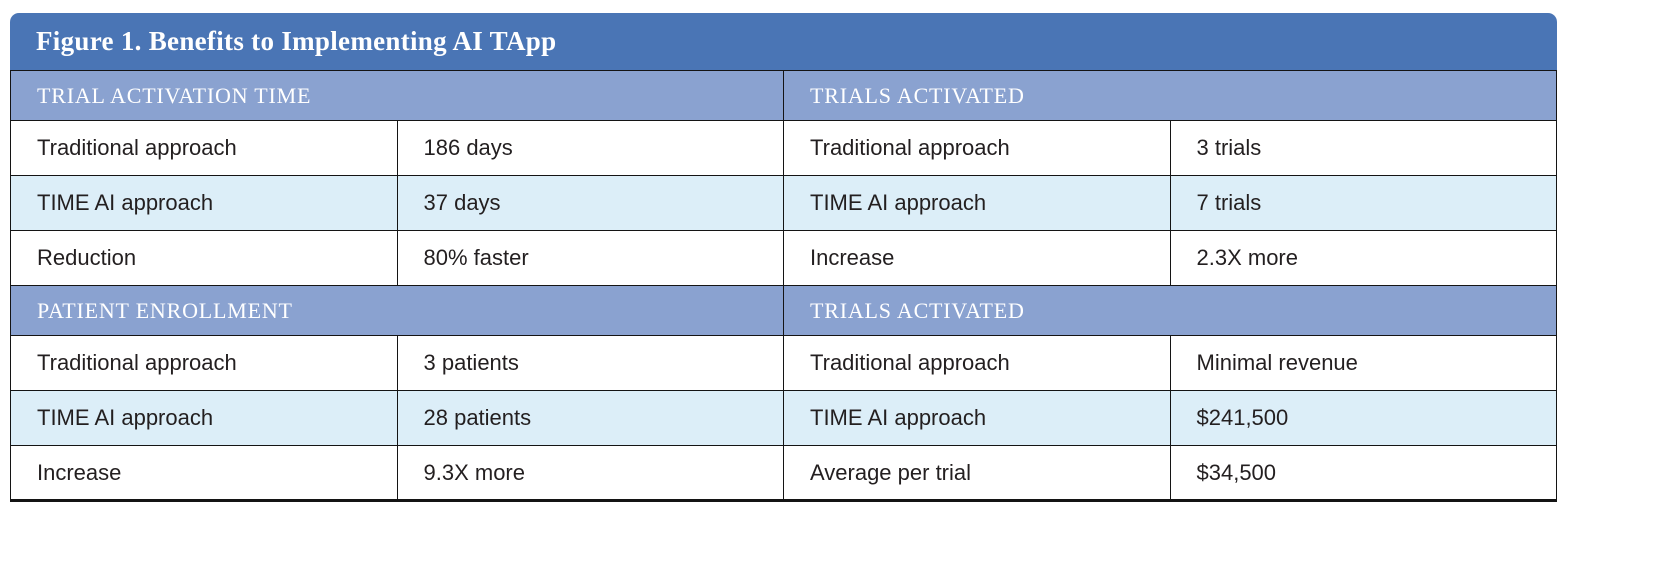 The image size is (1676, 565). I want to click on row-value: 9.3X more, so click(590, 473).